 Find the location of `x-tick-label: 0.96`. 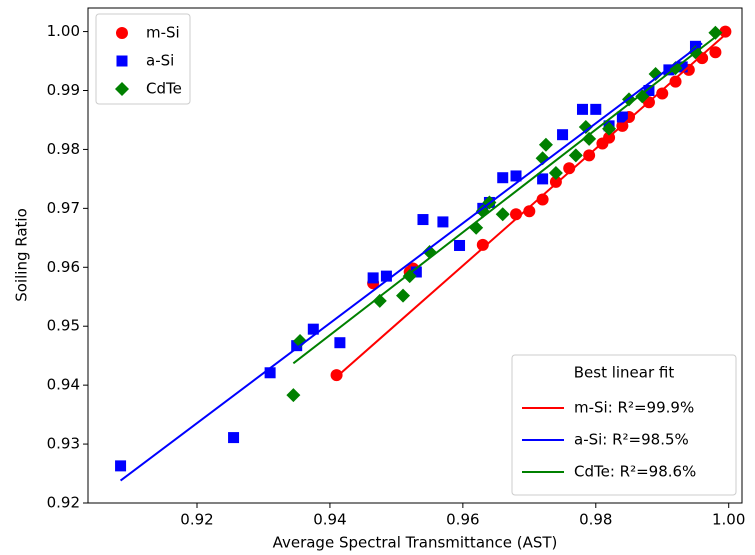

x-tick-label: 0.96 is located at coordinates (462, 520).